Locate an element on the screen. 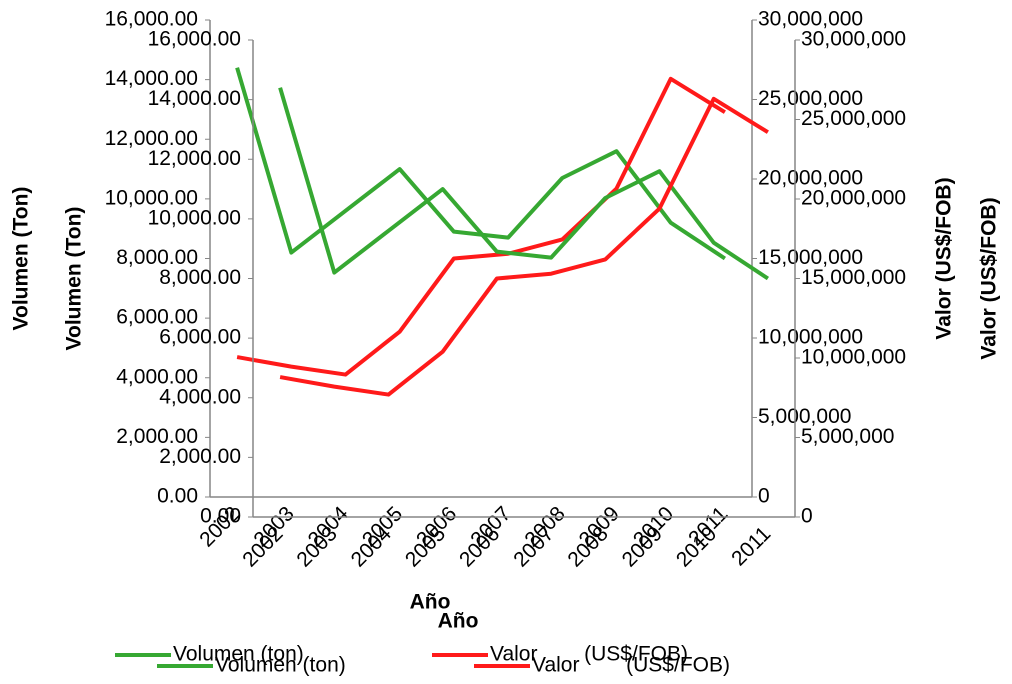 The width and height of the screenshot is (1012, 684). x-tick-label: 2011 is located at coordinates (751, 546).